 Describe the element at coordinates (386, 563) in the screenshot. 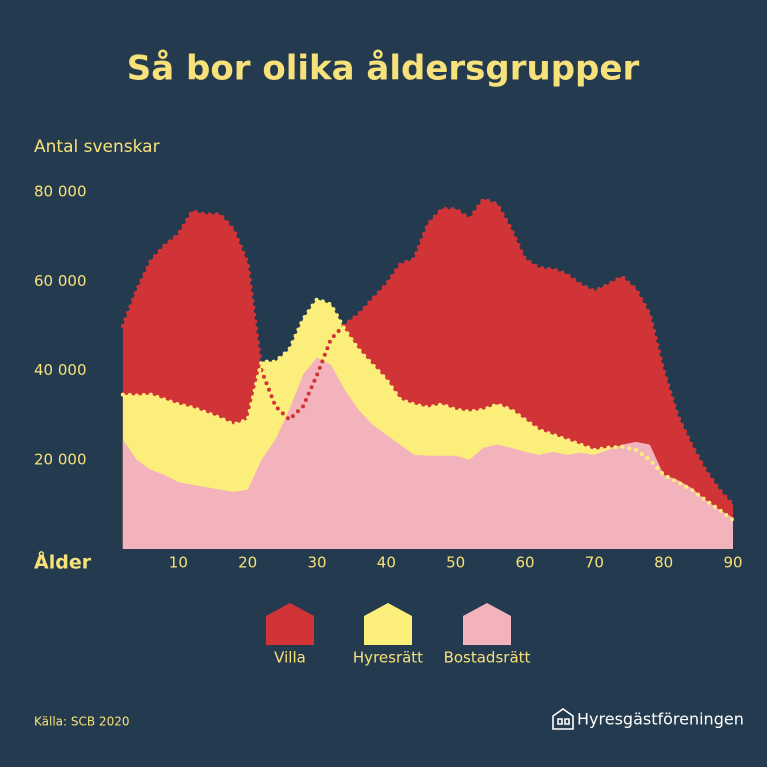

I see `x-tick-label: 40` at that location.